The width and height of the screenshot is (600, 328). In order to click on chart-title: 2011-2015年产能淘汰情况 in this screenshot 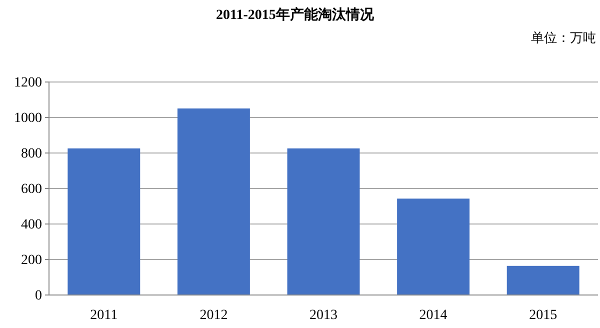, I will do `click(295, 14)`.